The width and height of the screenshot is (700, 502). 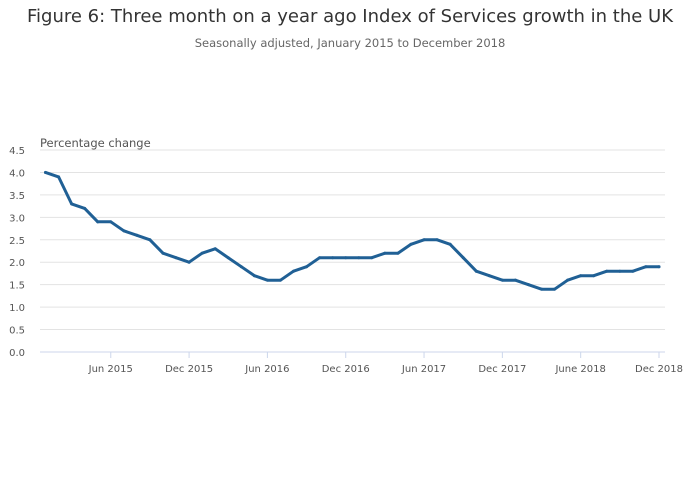 I want to click on x-tick-label: Dec 2016, so click(x=346, y=369).